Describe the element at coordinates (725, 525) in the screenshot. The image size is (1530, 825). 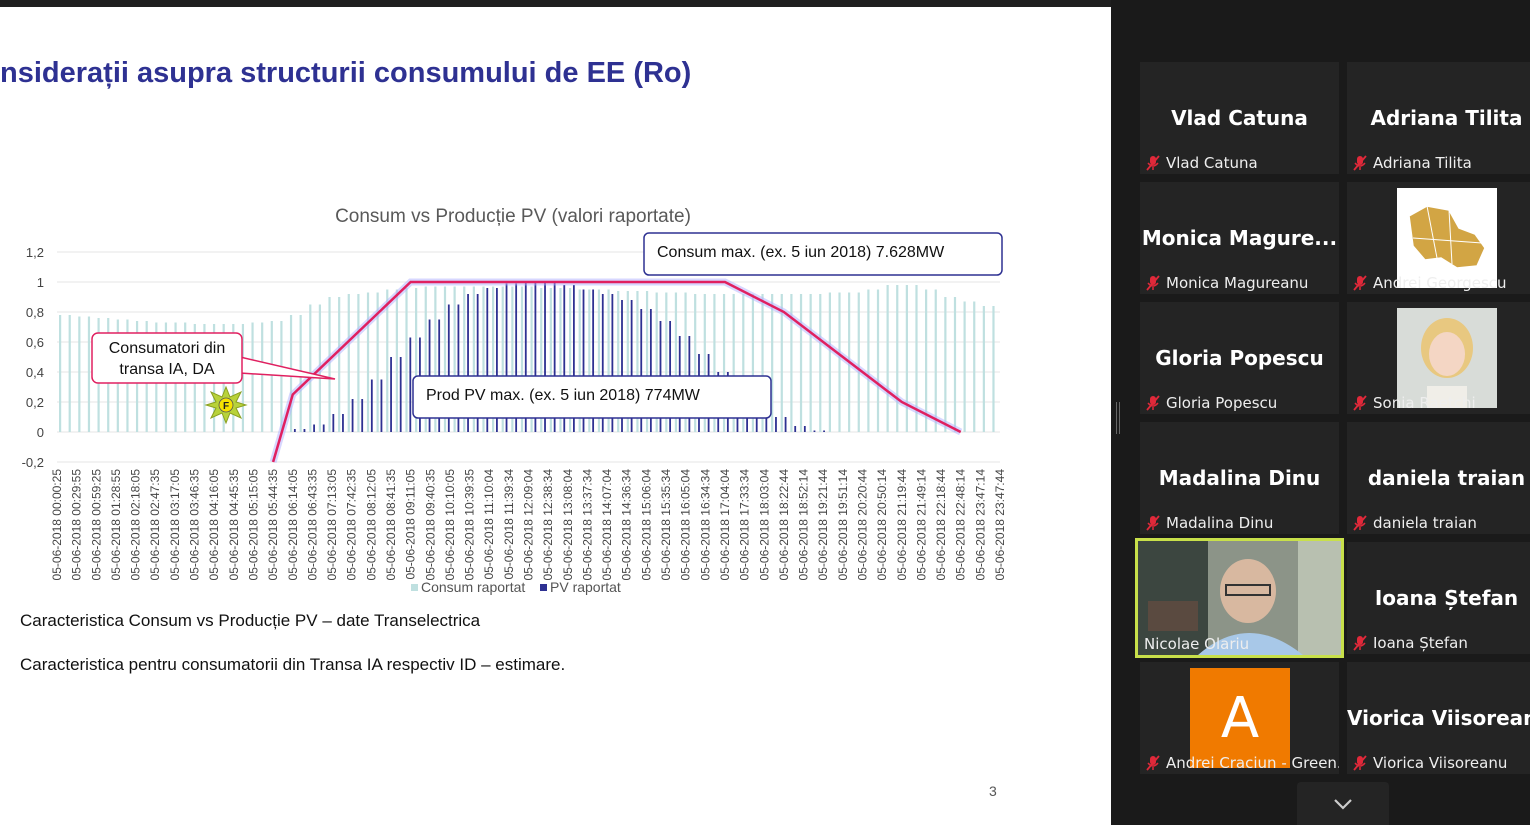
I see `x-tick-label: 05-06-2018 17:04:04` at that location.